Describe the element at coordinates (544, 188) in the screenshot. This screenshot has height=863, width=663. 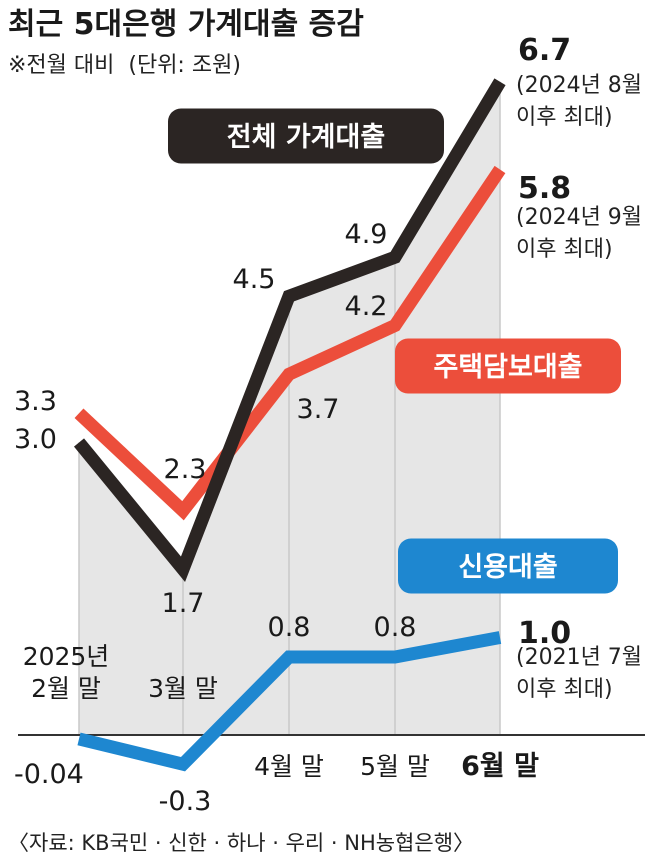
I see `mortgage-value-label: 5.8` at that location.